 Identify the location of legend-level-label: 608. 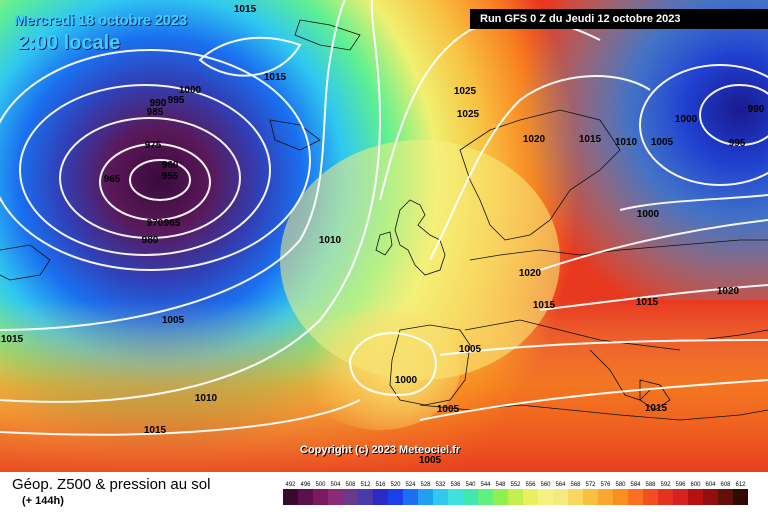
(725, 485).